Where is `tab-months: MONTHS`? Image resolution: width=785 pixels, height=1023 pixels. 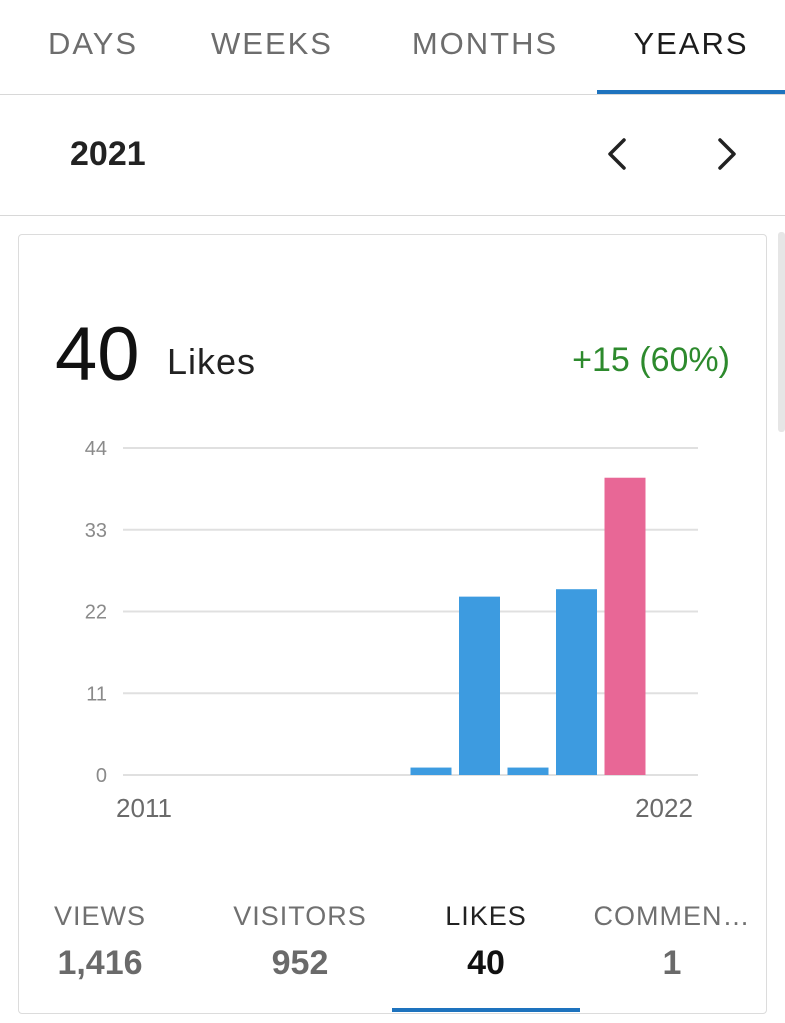 tab-months: MONTHS is located at coordinates (485, 43).